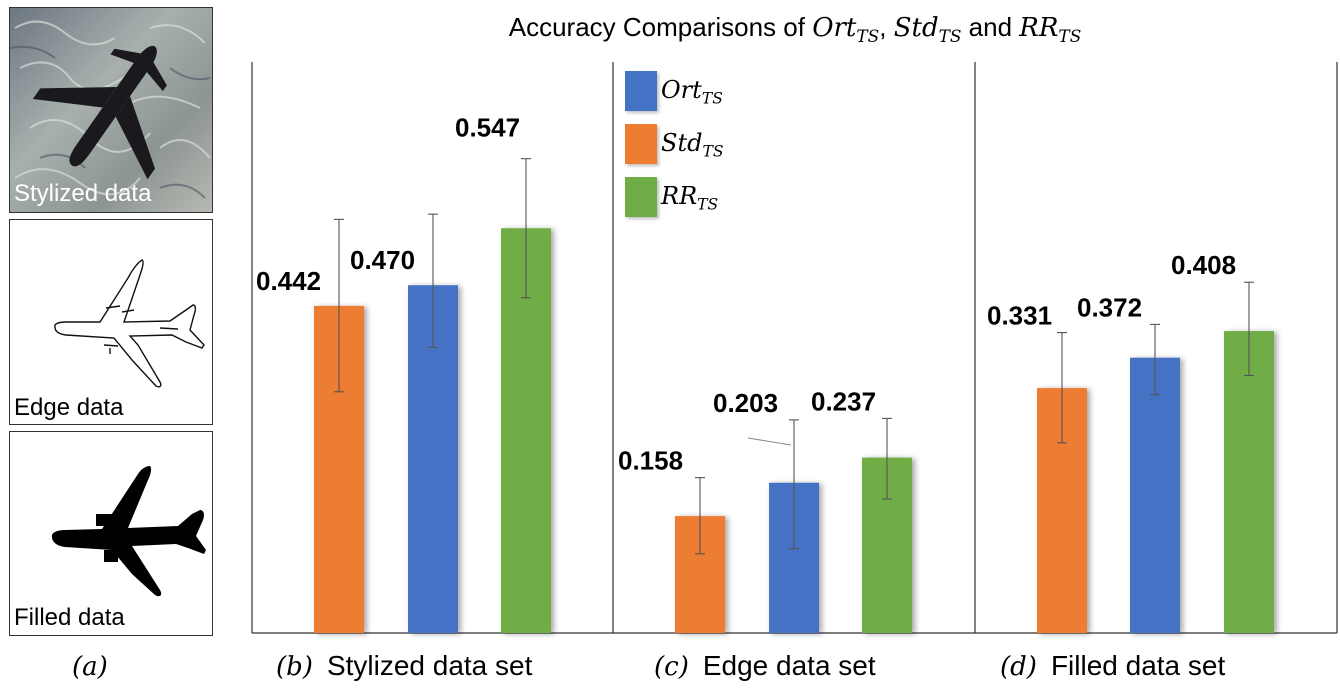 The height and width of the screenshot is (692, 1340). I want to click on caption-b-text: Stylized data set, so click(429, 665).